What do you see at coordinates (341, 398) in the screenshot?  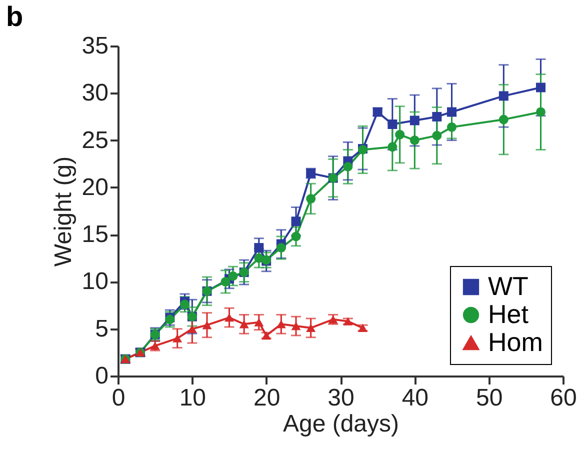 I see `x-tick-label: 30` at bounding box center [341, 398].